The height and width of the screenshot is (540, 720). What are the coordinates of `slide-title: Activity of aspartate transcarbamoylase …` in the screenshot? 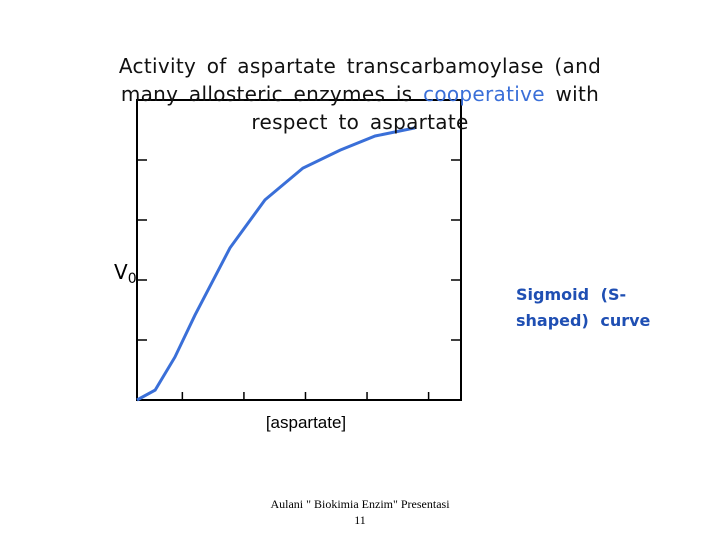 It's located at (360, 94).